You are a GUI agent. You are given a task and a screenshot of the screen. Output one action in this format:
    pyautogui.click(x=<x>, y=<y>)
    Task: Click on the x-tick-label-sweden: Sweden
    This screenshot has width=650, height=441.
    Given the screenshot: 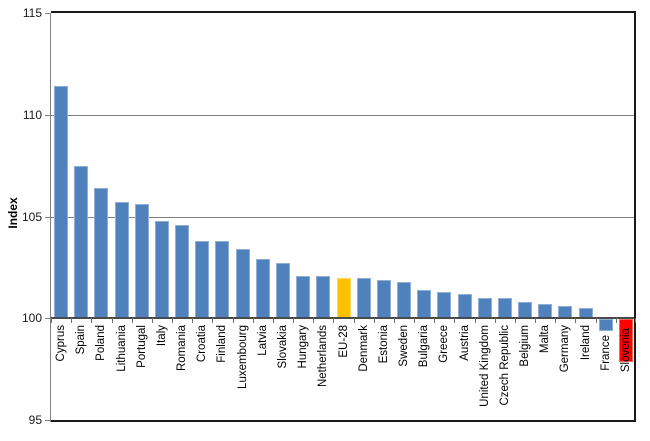 What is the action you would take?
    pyautogui.click(x=404, y=346)
    